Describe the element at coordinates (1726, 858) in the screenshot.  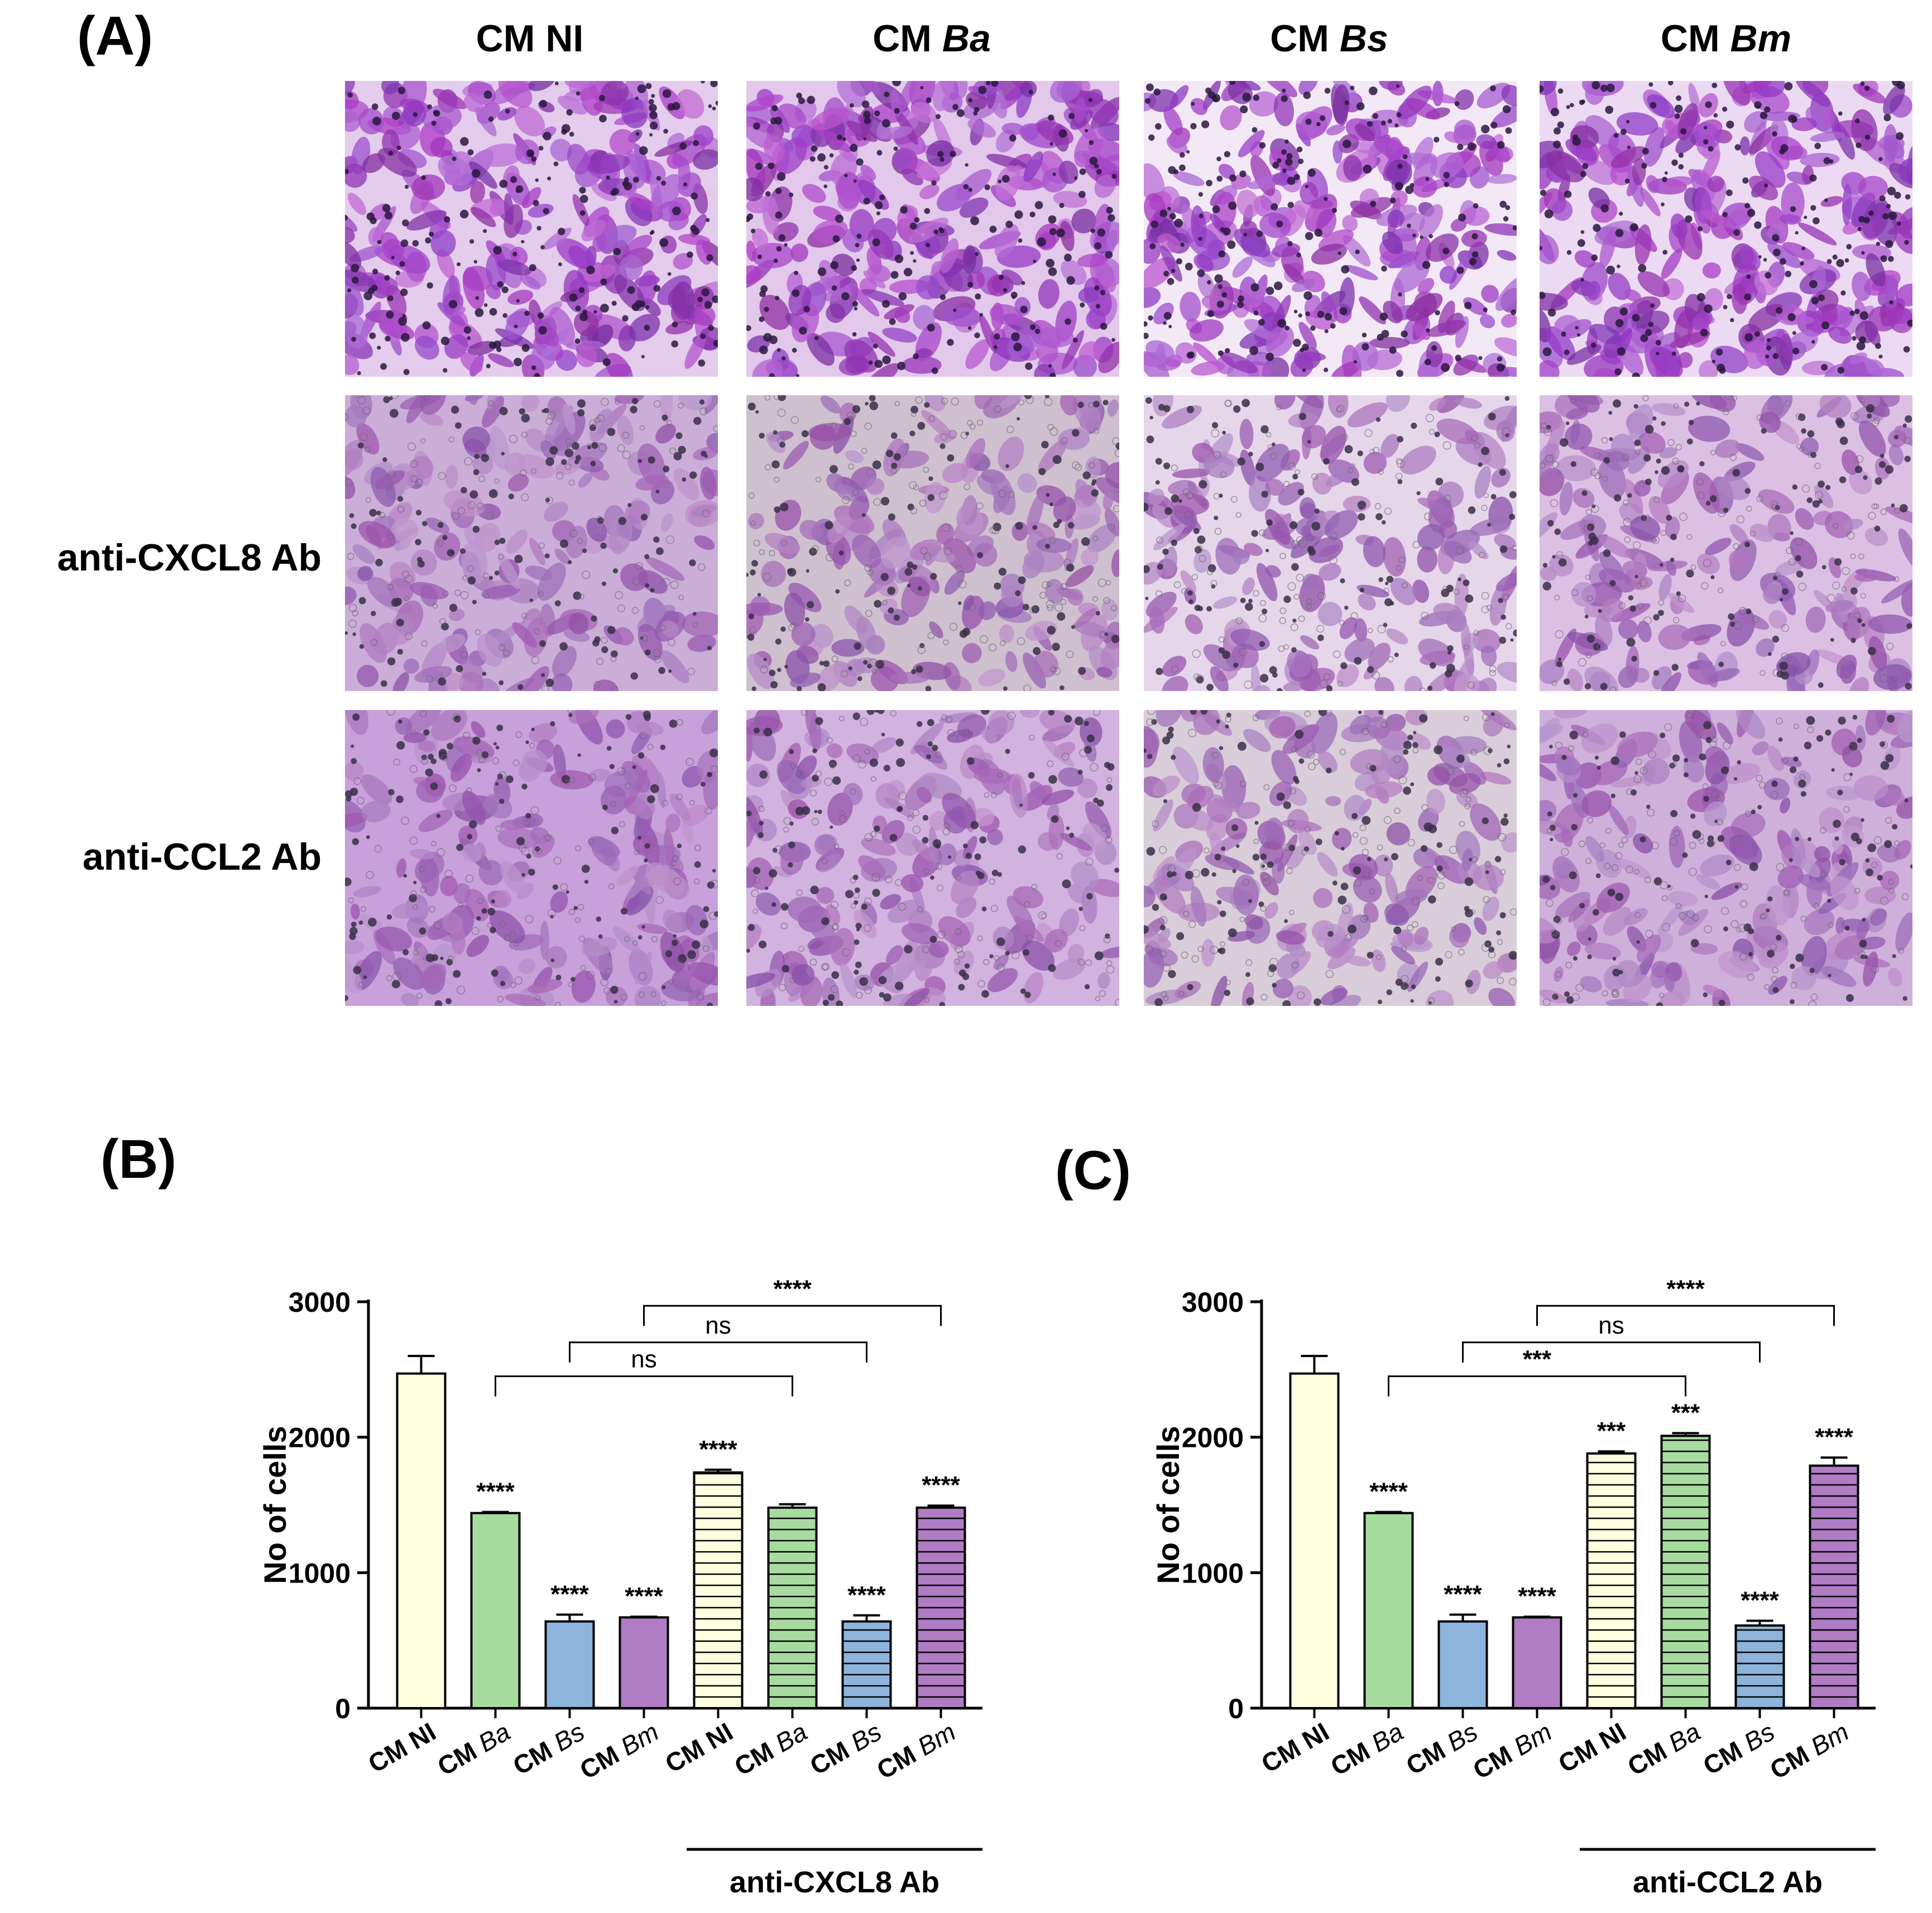
I see `micrograph-r3-c4` at that location.